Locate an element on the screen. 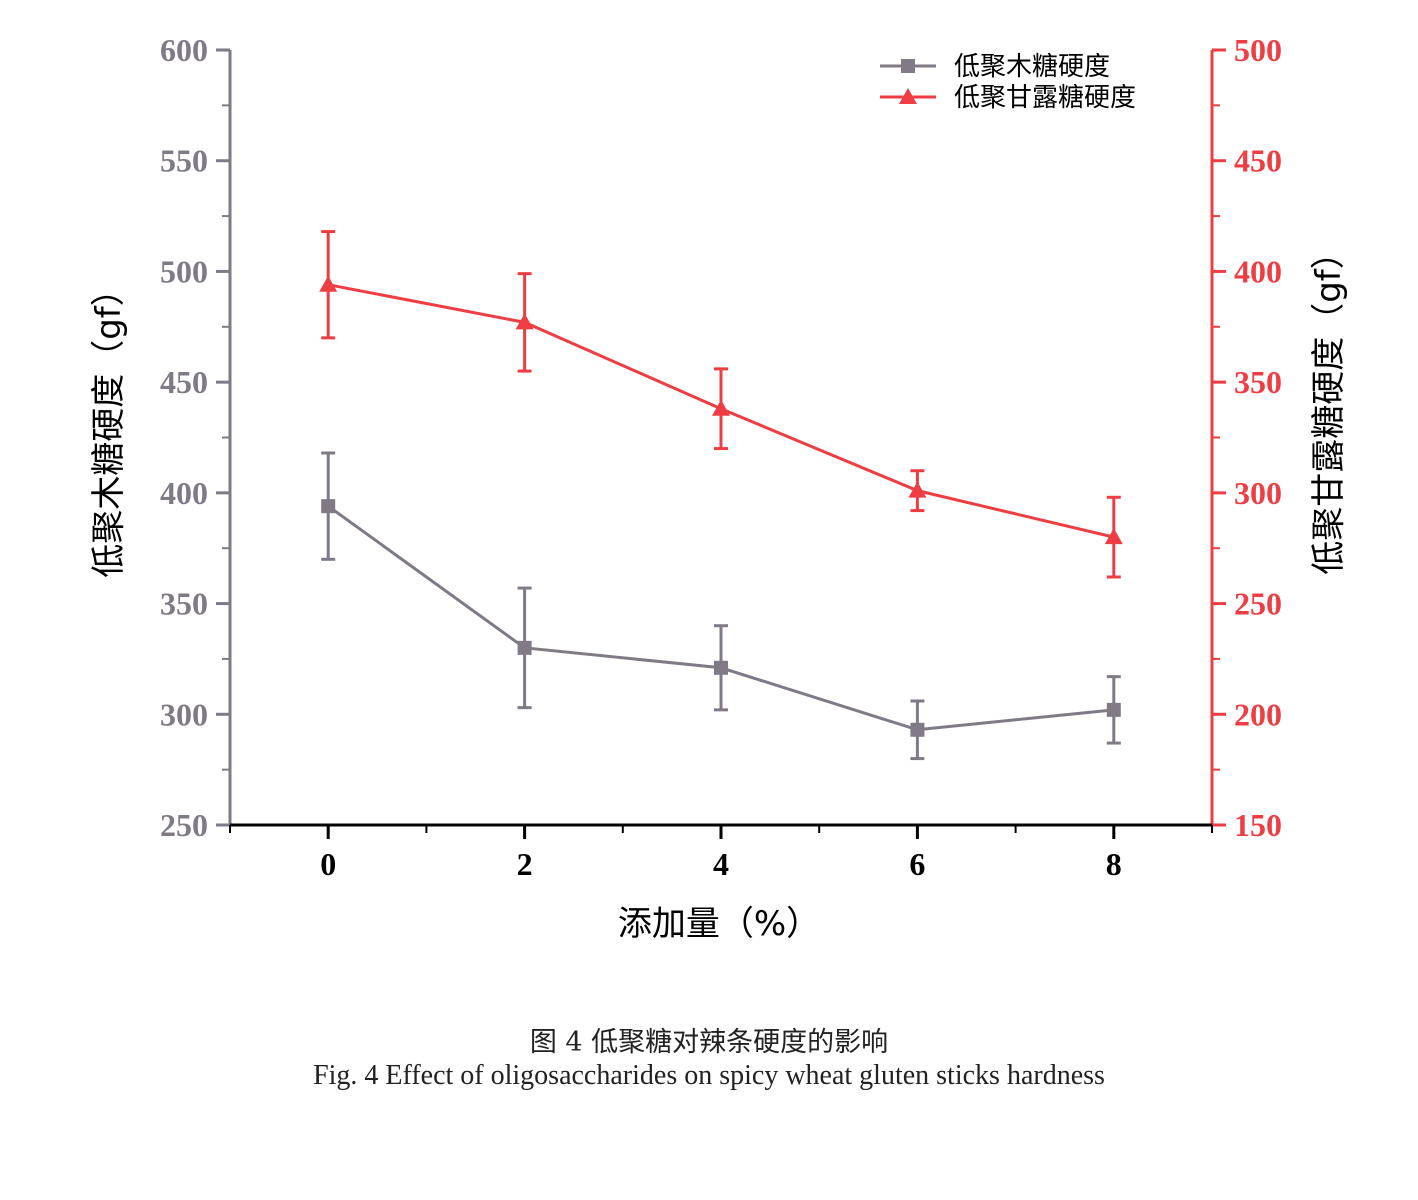 This screenshot has width=1418, height=1200. y-axis-right-tick-label: 250 is located at coordinates (1258, 604).